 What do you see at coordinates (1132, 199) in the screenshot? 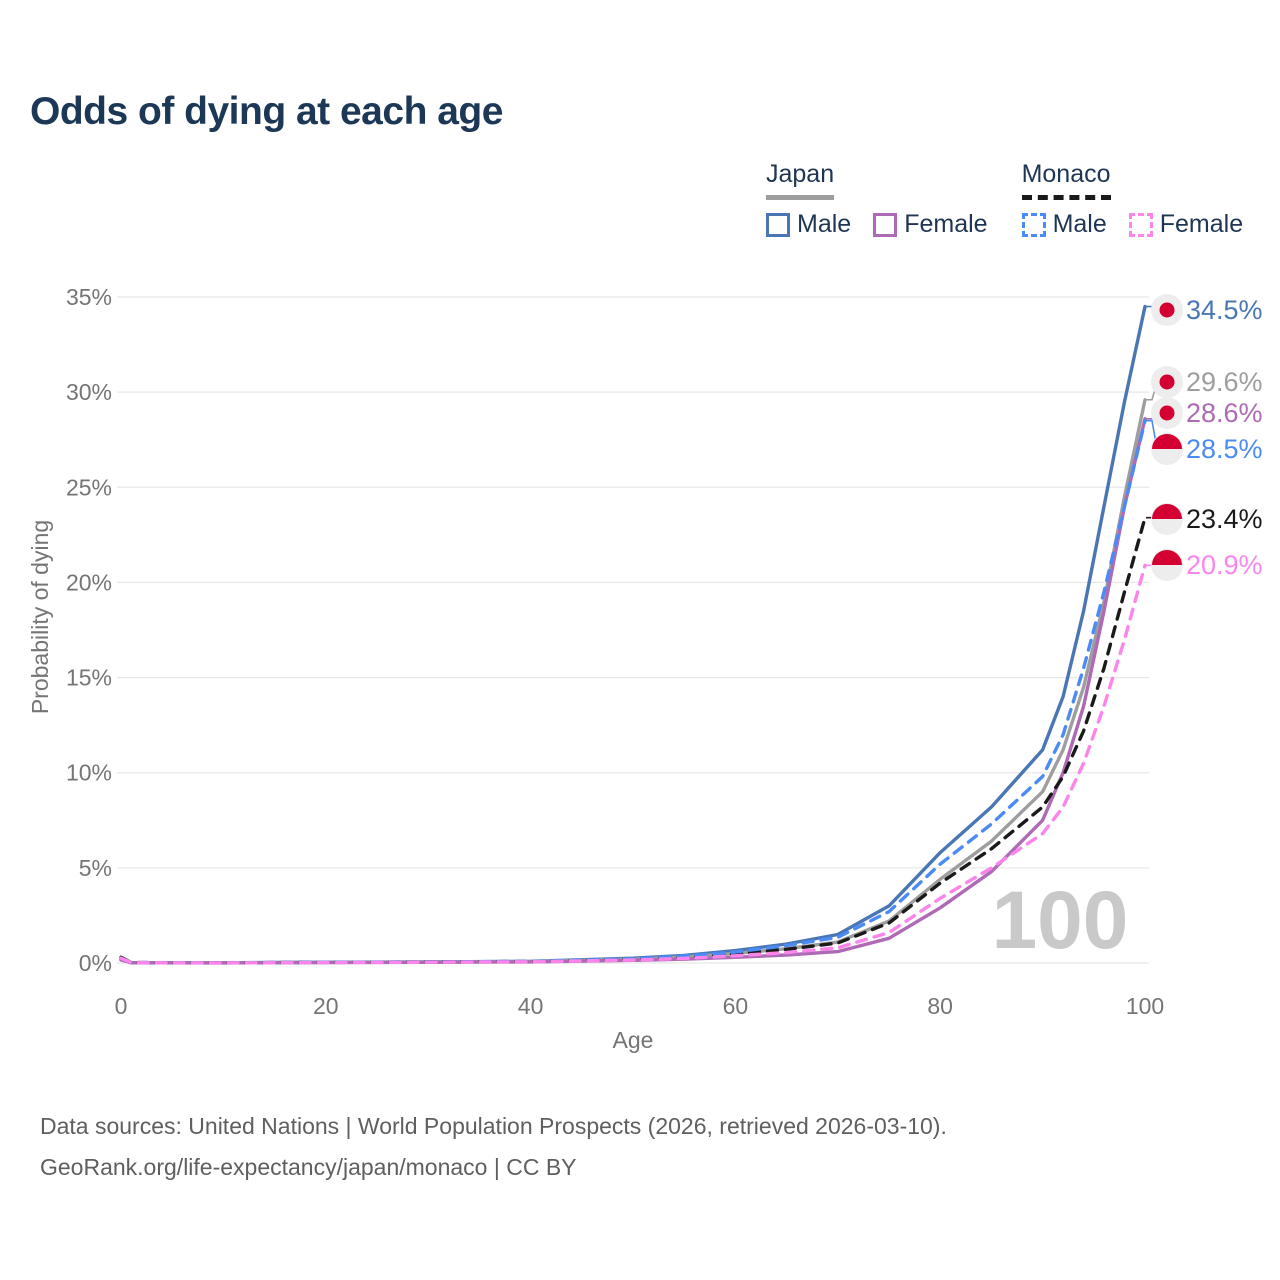
I see `legend-group-monaco: Monaco Male Female` at bounding box center [1132, 199].